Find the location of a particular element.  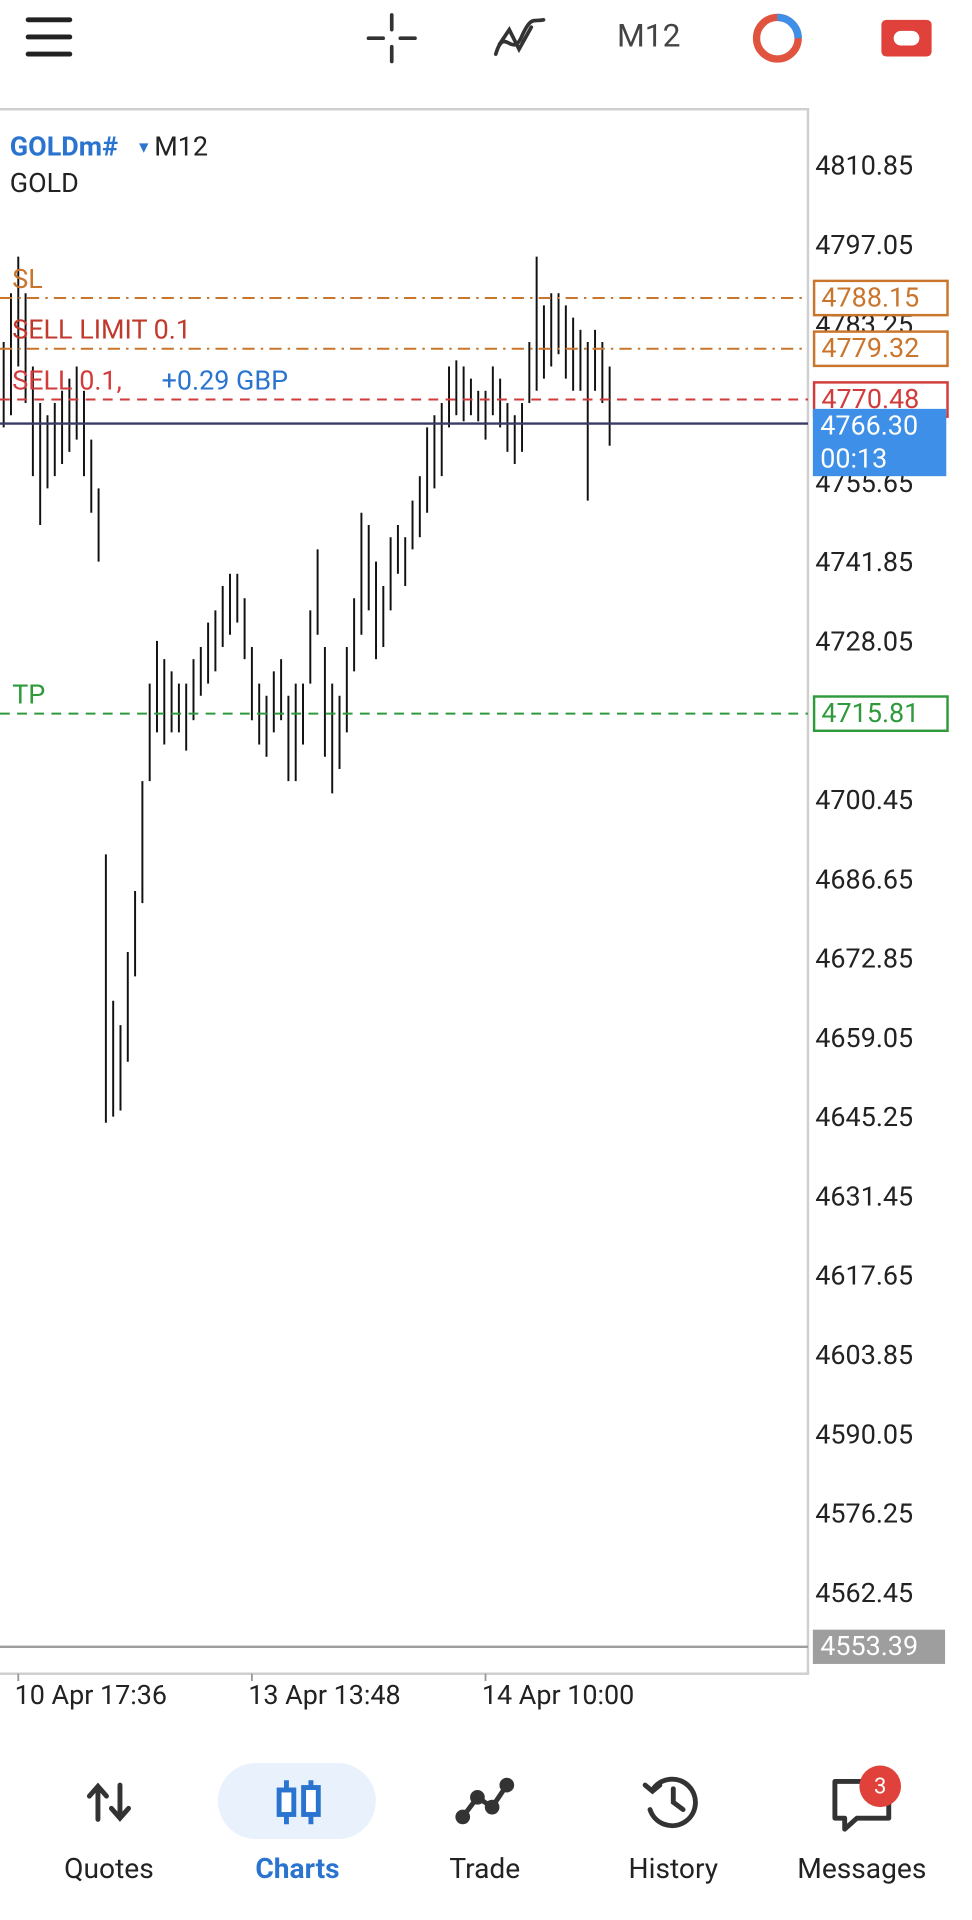

nav-label: Charts is located at coordinates (297, 1868).